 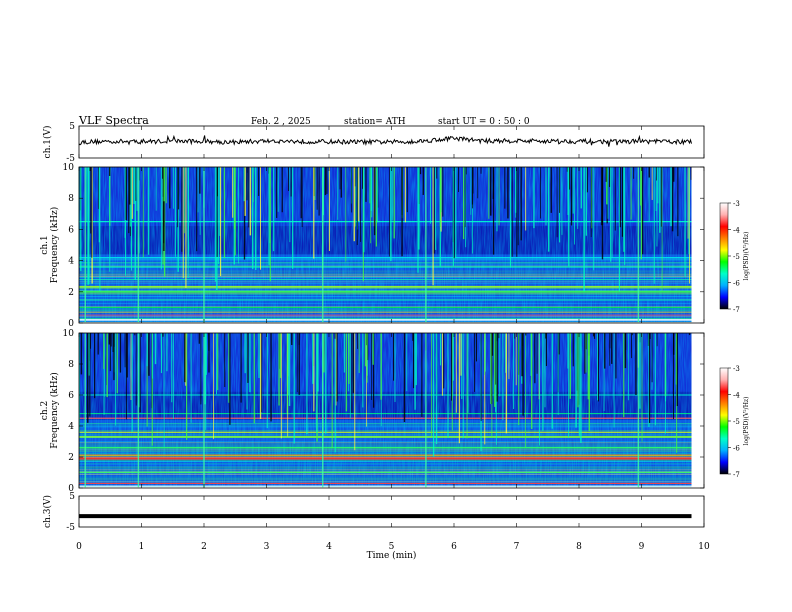 I want to click on ch2-spectrogram-colorbar-tick-label: -5, so click(x=736, y=422).